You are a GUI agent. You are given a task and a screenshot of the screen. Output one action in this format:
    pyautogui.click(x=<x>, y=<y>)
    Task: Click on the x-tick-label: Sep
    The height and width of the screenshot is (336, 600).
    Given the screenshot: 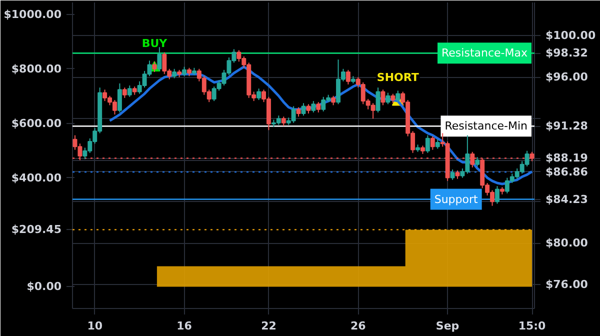 What is the action you would take?
    pyautogui.click(x=448, y=326)
    